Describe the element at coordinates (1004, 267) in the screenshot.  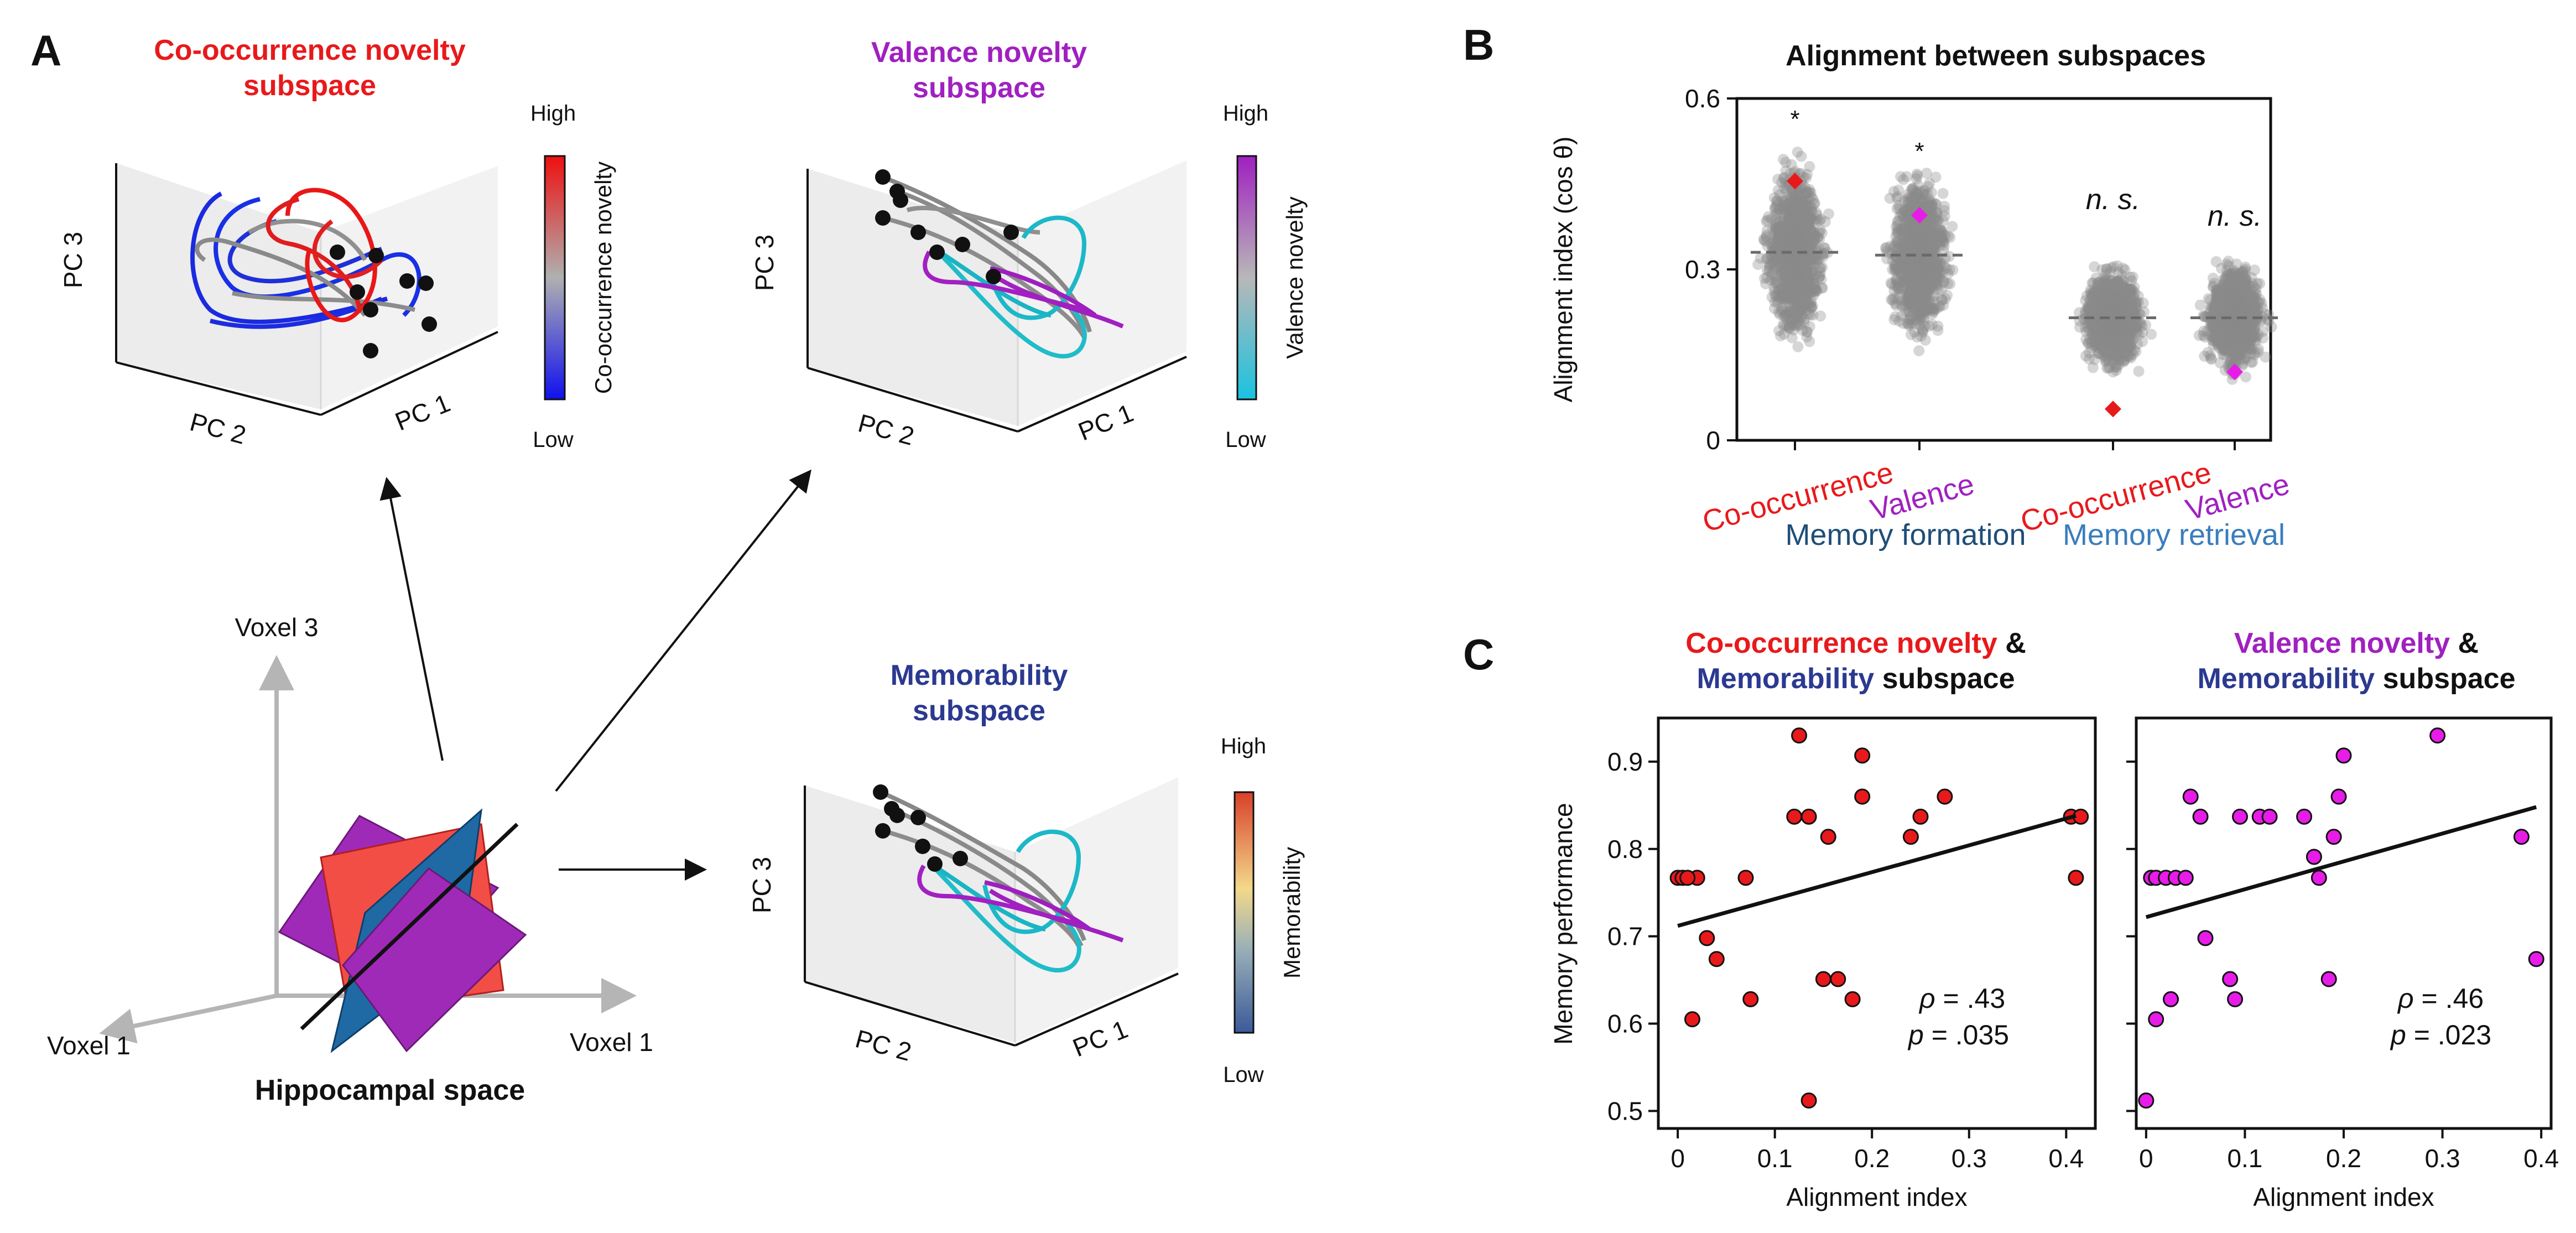
I see `valence-trajectories` at that location.